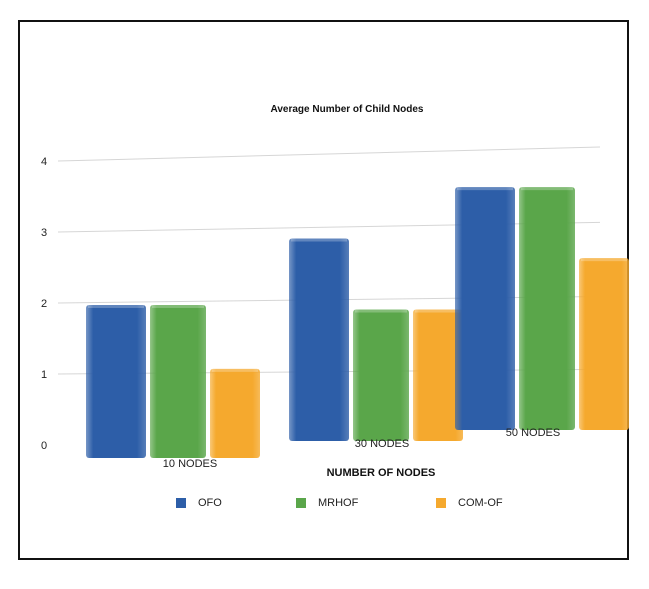 The width and height of the screenshot is (649, 589). What do you see at coordinates (480, 503) in the screenshot?
I see `legend-label-com-of: COM-OF` at bounding box center [480, 503].